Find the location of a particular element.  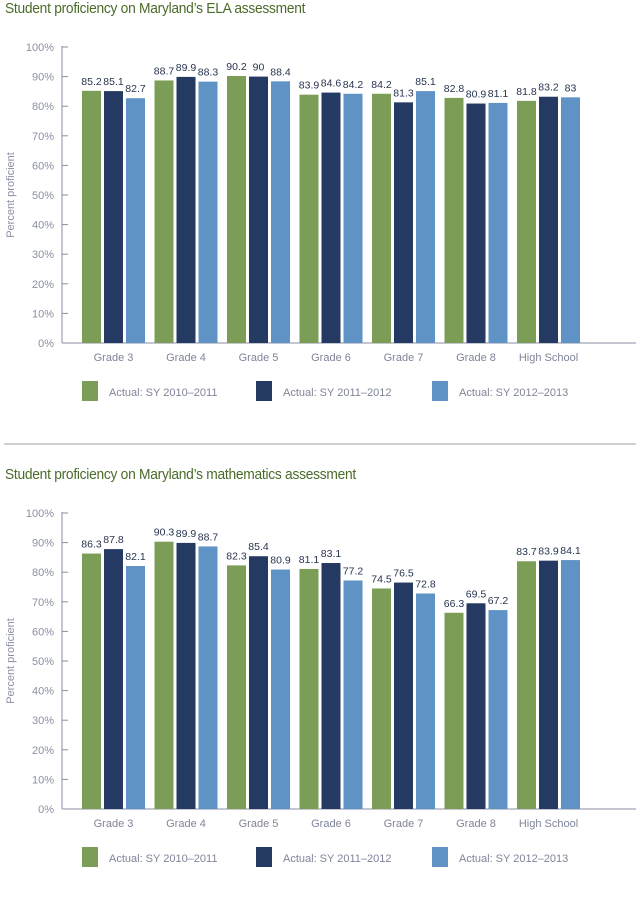

data-label: 90.2 is located at coordinates (236, 67).